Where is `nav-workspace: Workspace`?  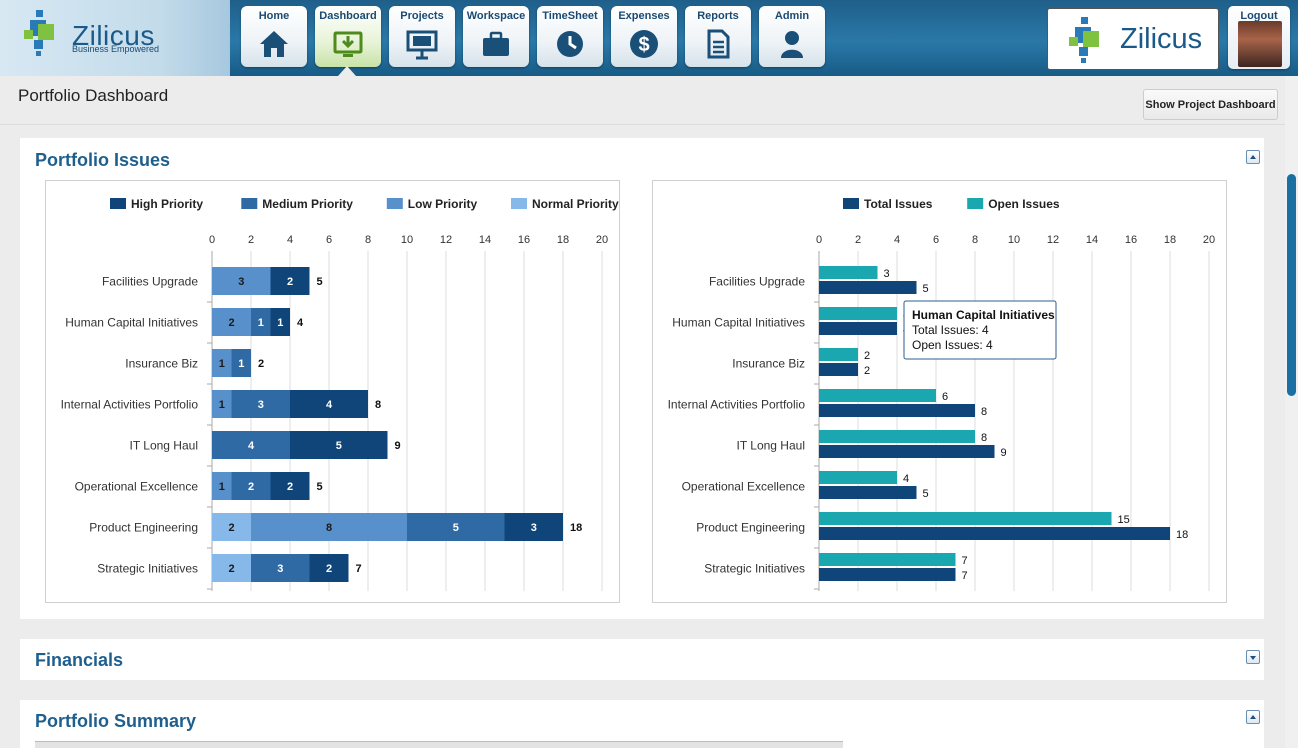 nav-workspace: Workspace is located at coordinates (496, 36).